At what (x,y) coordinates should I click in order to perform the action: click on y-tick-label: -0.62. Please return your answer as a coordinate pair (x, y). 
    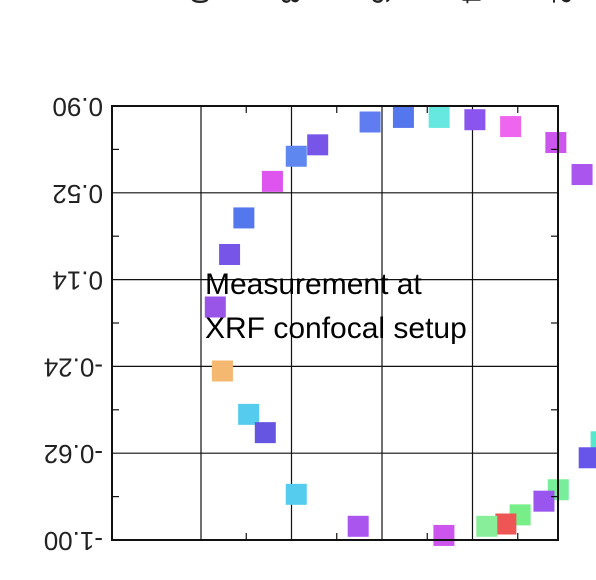
    Looking at the image, I should click on (73, 454).